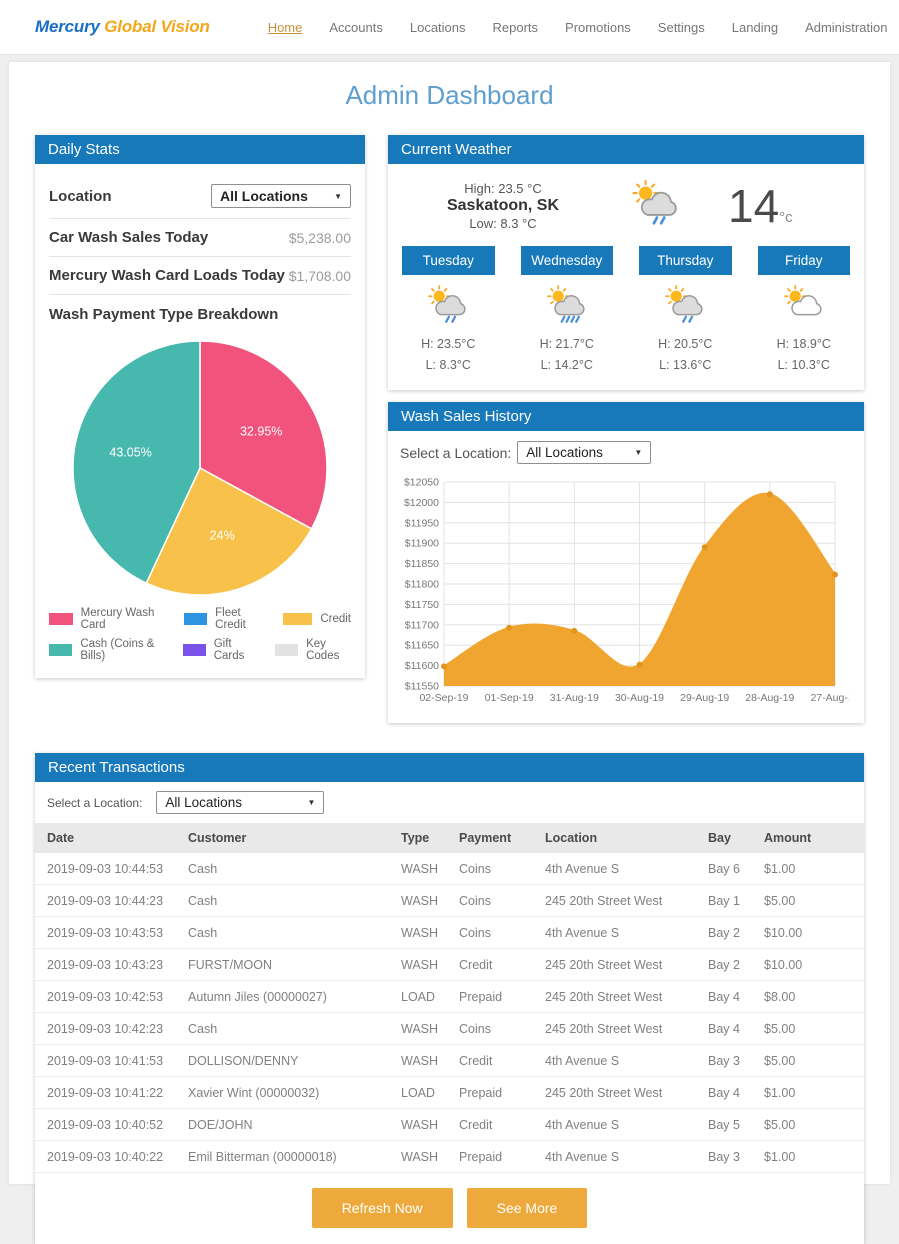 This screenshot has width=899, height=1244. I want to click on current-weather-icon, so click(656, 205).